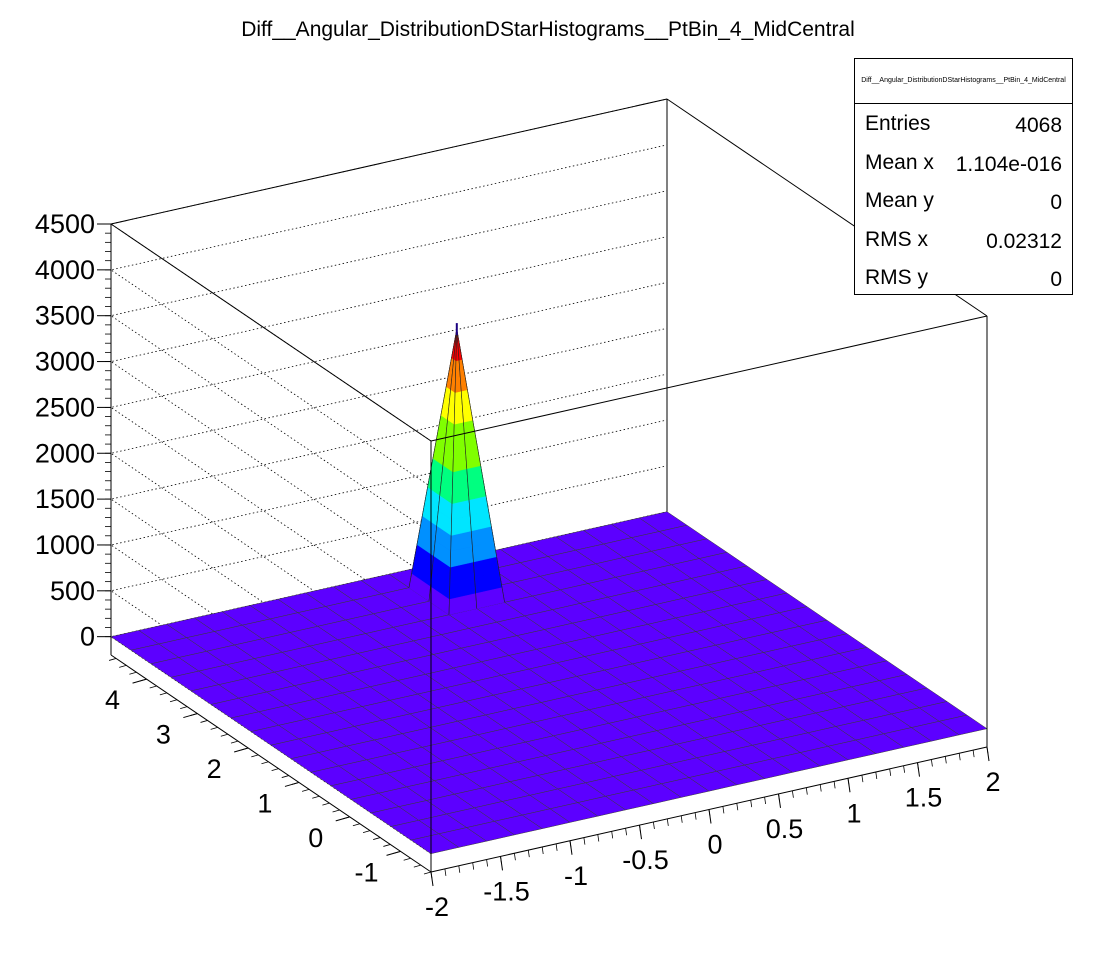 The image size is (1096, 972). Describe the element at coordinates (315, 838) in the screenshot. I see `y-tick-label: 0` at that location.